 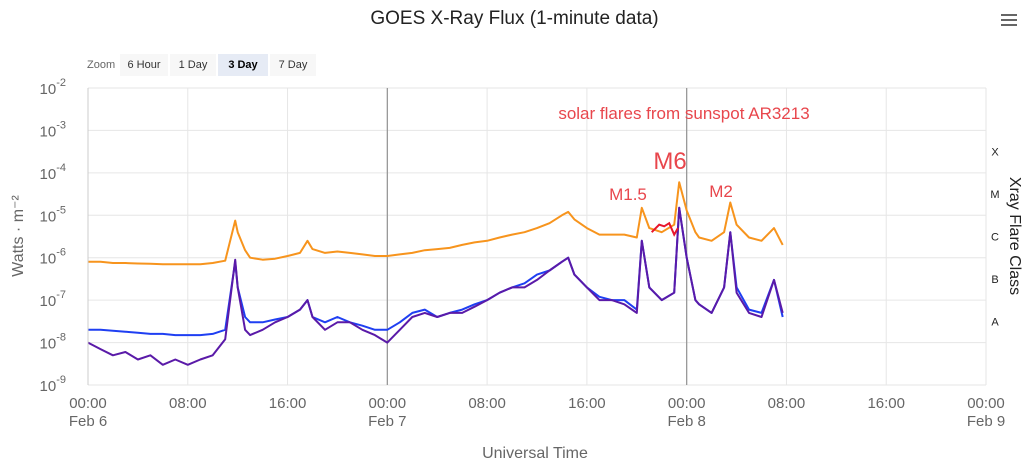 I want to click on flare-class-label: X, so click(x=995, y=153).